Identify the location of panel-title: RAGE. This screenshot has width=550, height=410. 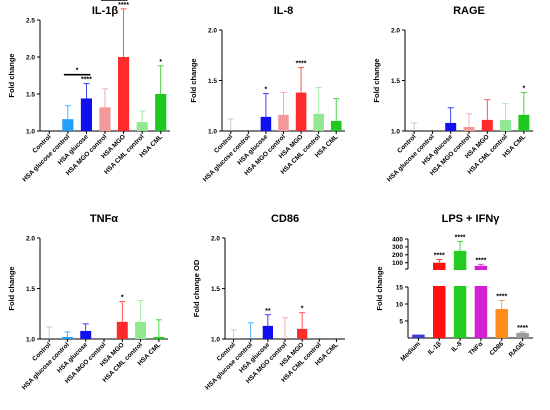
(469, 11).